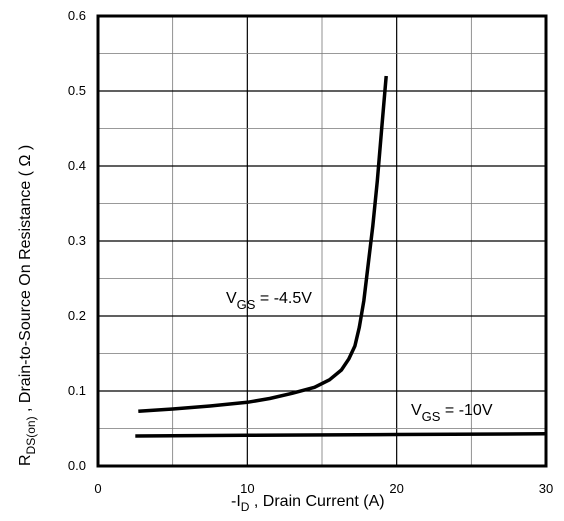  Describe the element at coordinates (323, 488) in the screenshot. I see `x-axis-ticks: 0 10 20 30` at that location.